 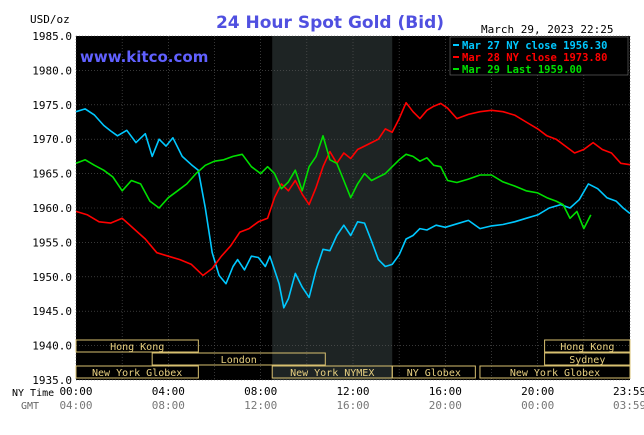 What do you see at coordinates (352, 405) in the screenshot?
I see `gmt-tick-label: 16:00` at bounding box center [352, 405].